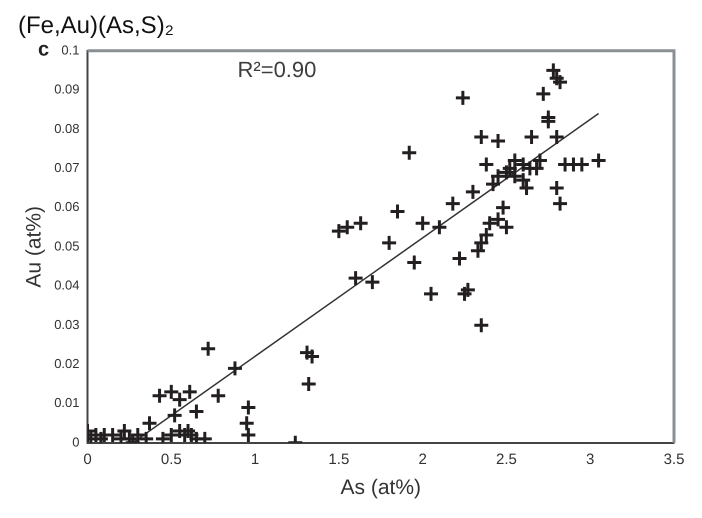  I want to click on annotation: R²=0.90, so click(277, 69).